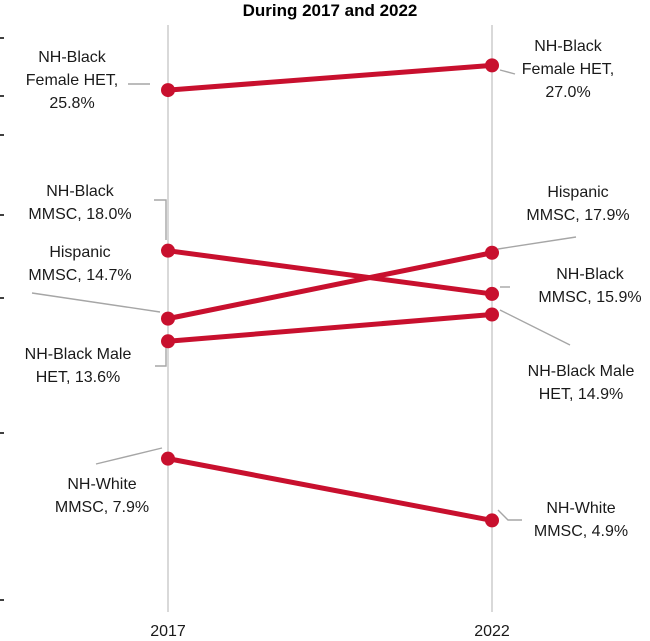 The width and height of the screenshot is (650, 641). What do you see at coordinates (102, 507) in the screenshot?
I see `data-label-line: MMSC, 7.9%` at bounding box center [102, 507].